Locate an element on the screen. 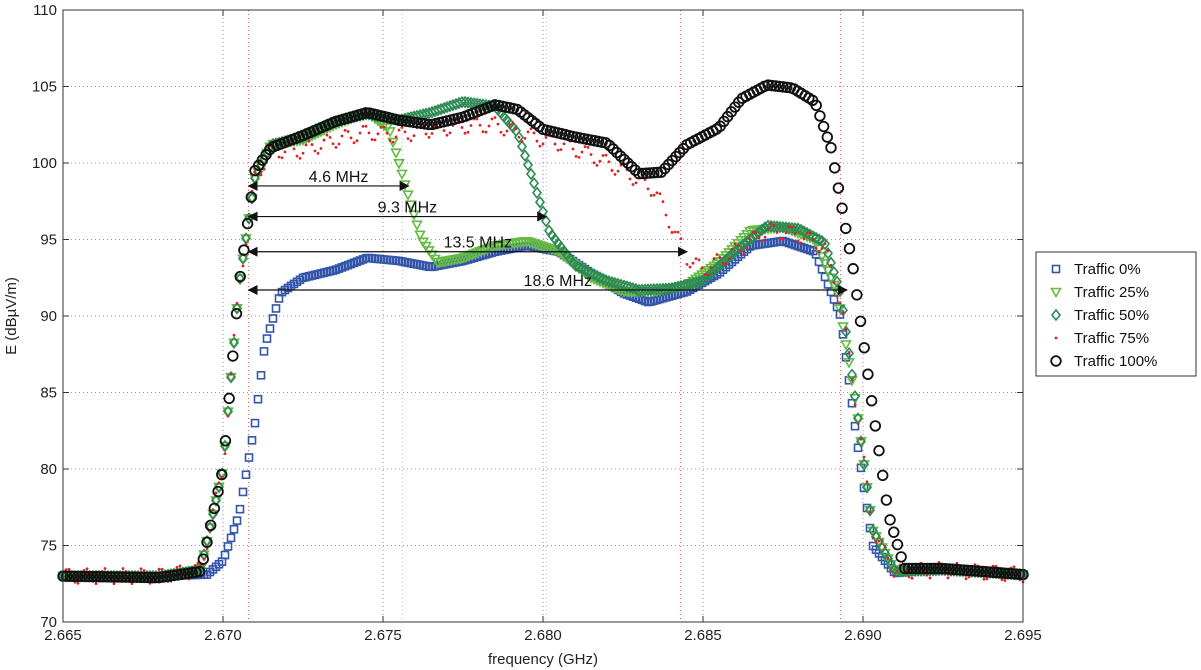 The height and width of the screenshot is (670, 1201). legend-entry: Traffic 100% is located at coordinates (1115, 361).